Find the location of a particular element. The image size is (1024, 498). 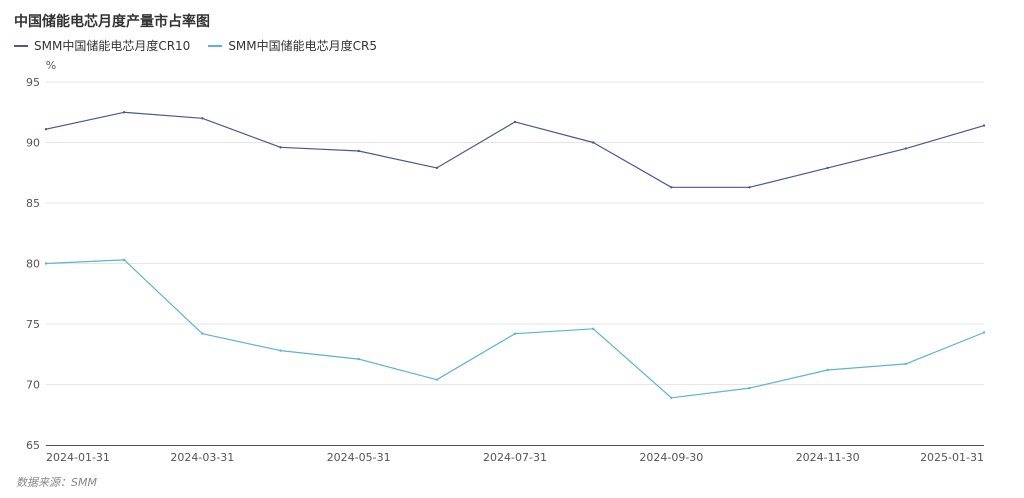

legend-label-cr10: SMM中国储能电芯月度CR10 is located at coordinates (112, 46).